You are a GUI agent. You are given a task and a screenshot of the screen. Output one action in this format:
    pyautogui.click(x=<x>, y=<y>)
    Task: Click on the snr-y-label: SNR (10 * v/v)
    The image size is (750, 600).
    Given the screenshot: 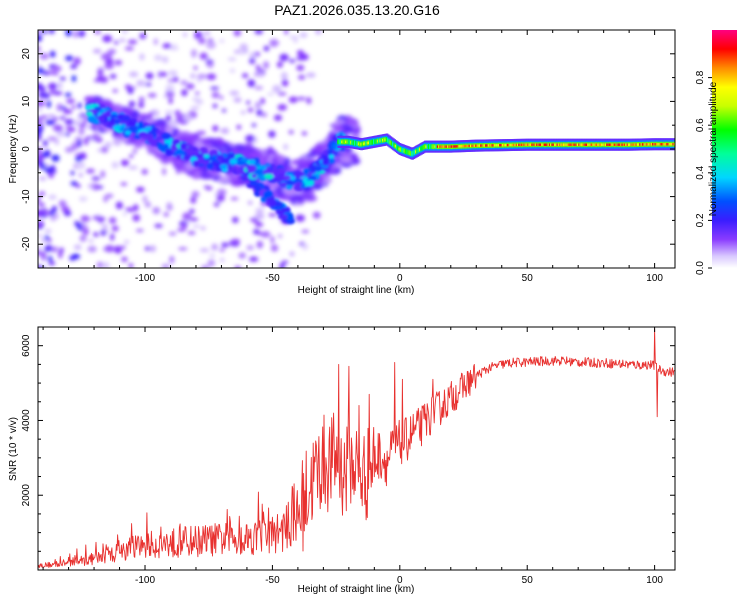 What is the action you would take?
    pyautogui.click(x=13, y=449)
    